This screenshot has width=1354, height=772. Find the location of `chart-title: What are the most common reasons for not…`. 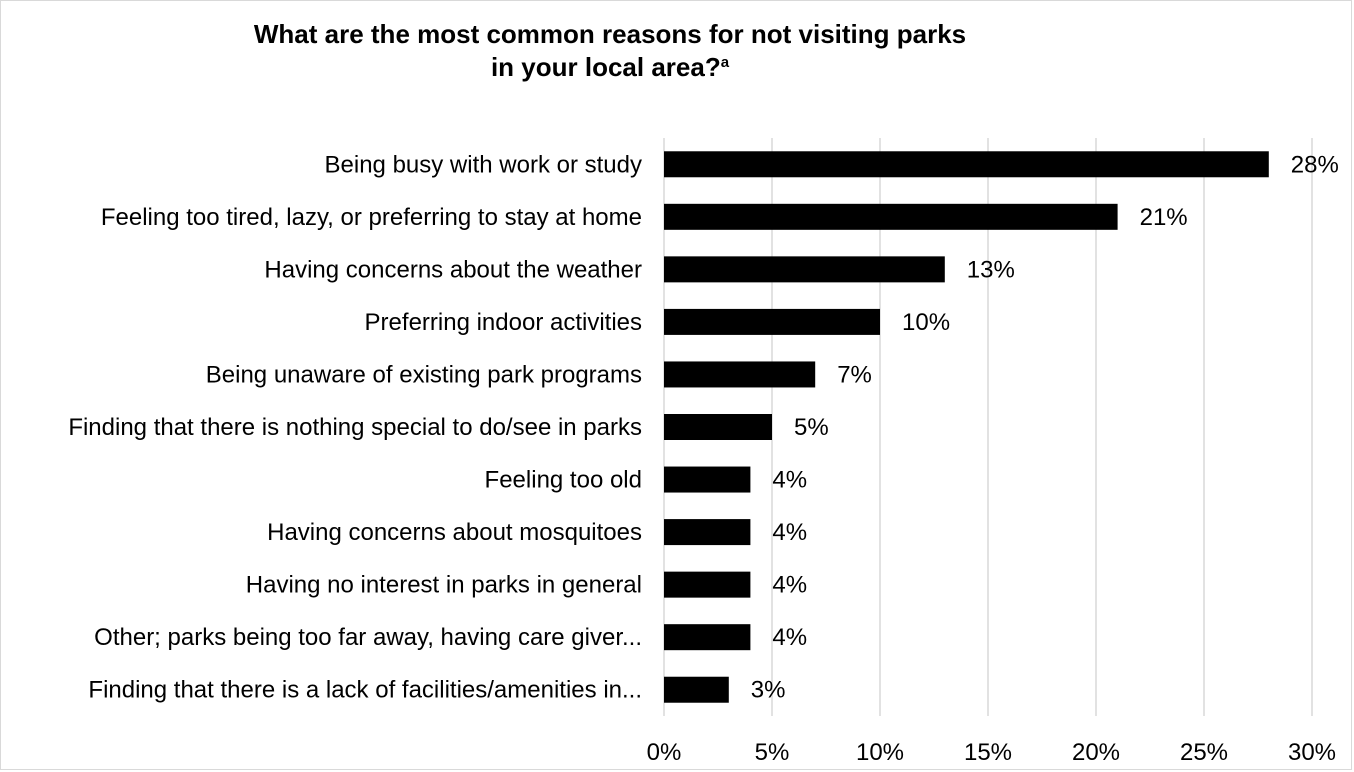

chart-title: What are the most common reasons for not… is located at coordinates (610, 51).